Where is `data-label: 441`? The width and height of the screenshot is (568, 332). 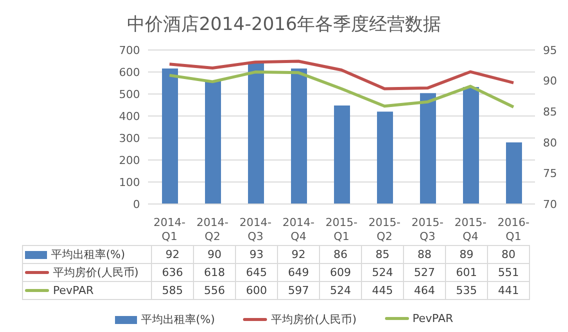
data-label: 441 is located at coordinates (509, 291).